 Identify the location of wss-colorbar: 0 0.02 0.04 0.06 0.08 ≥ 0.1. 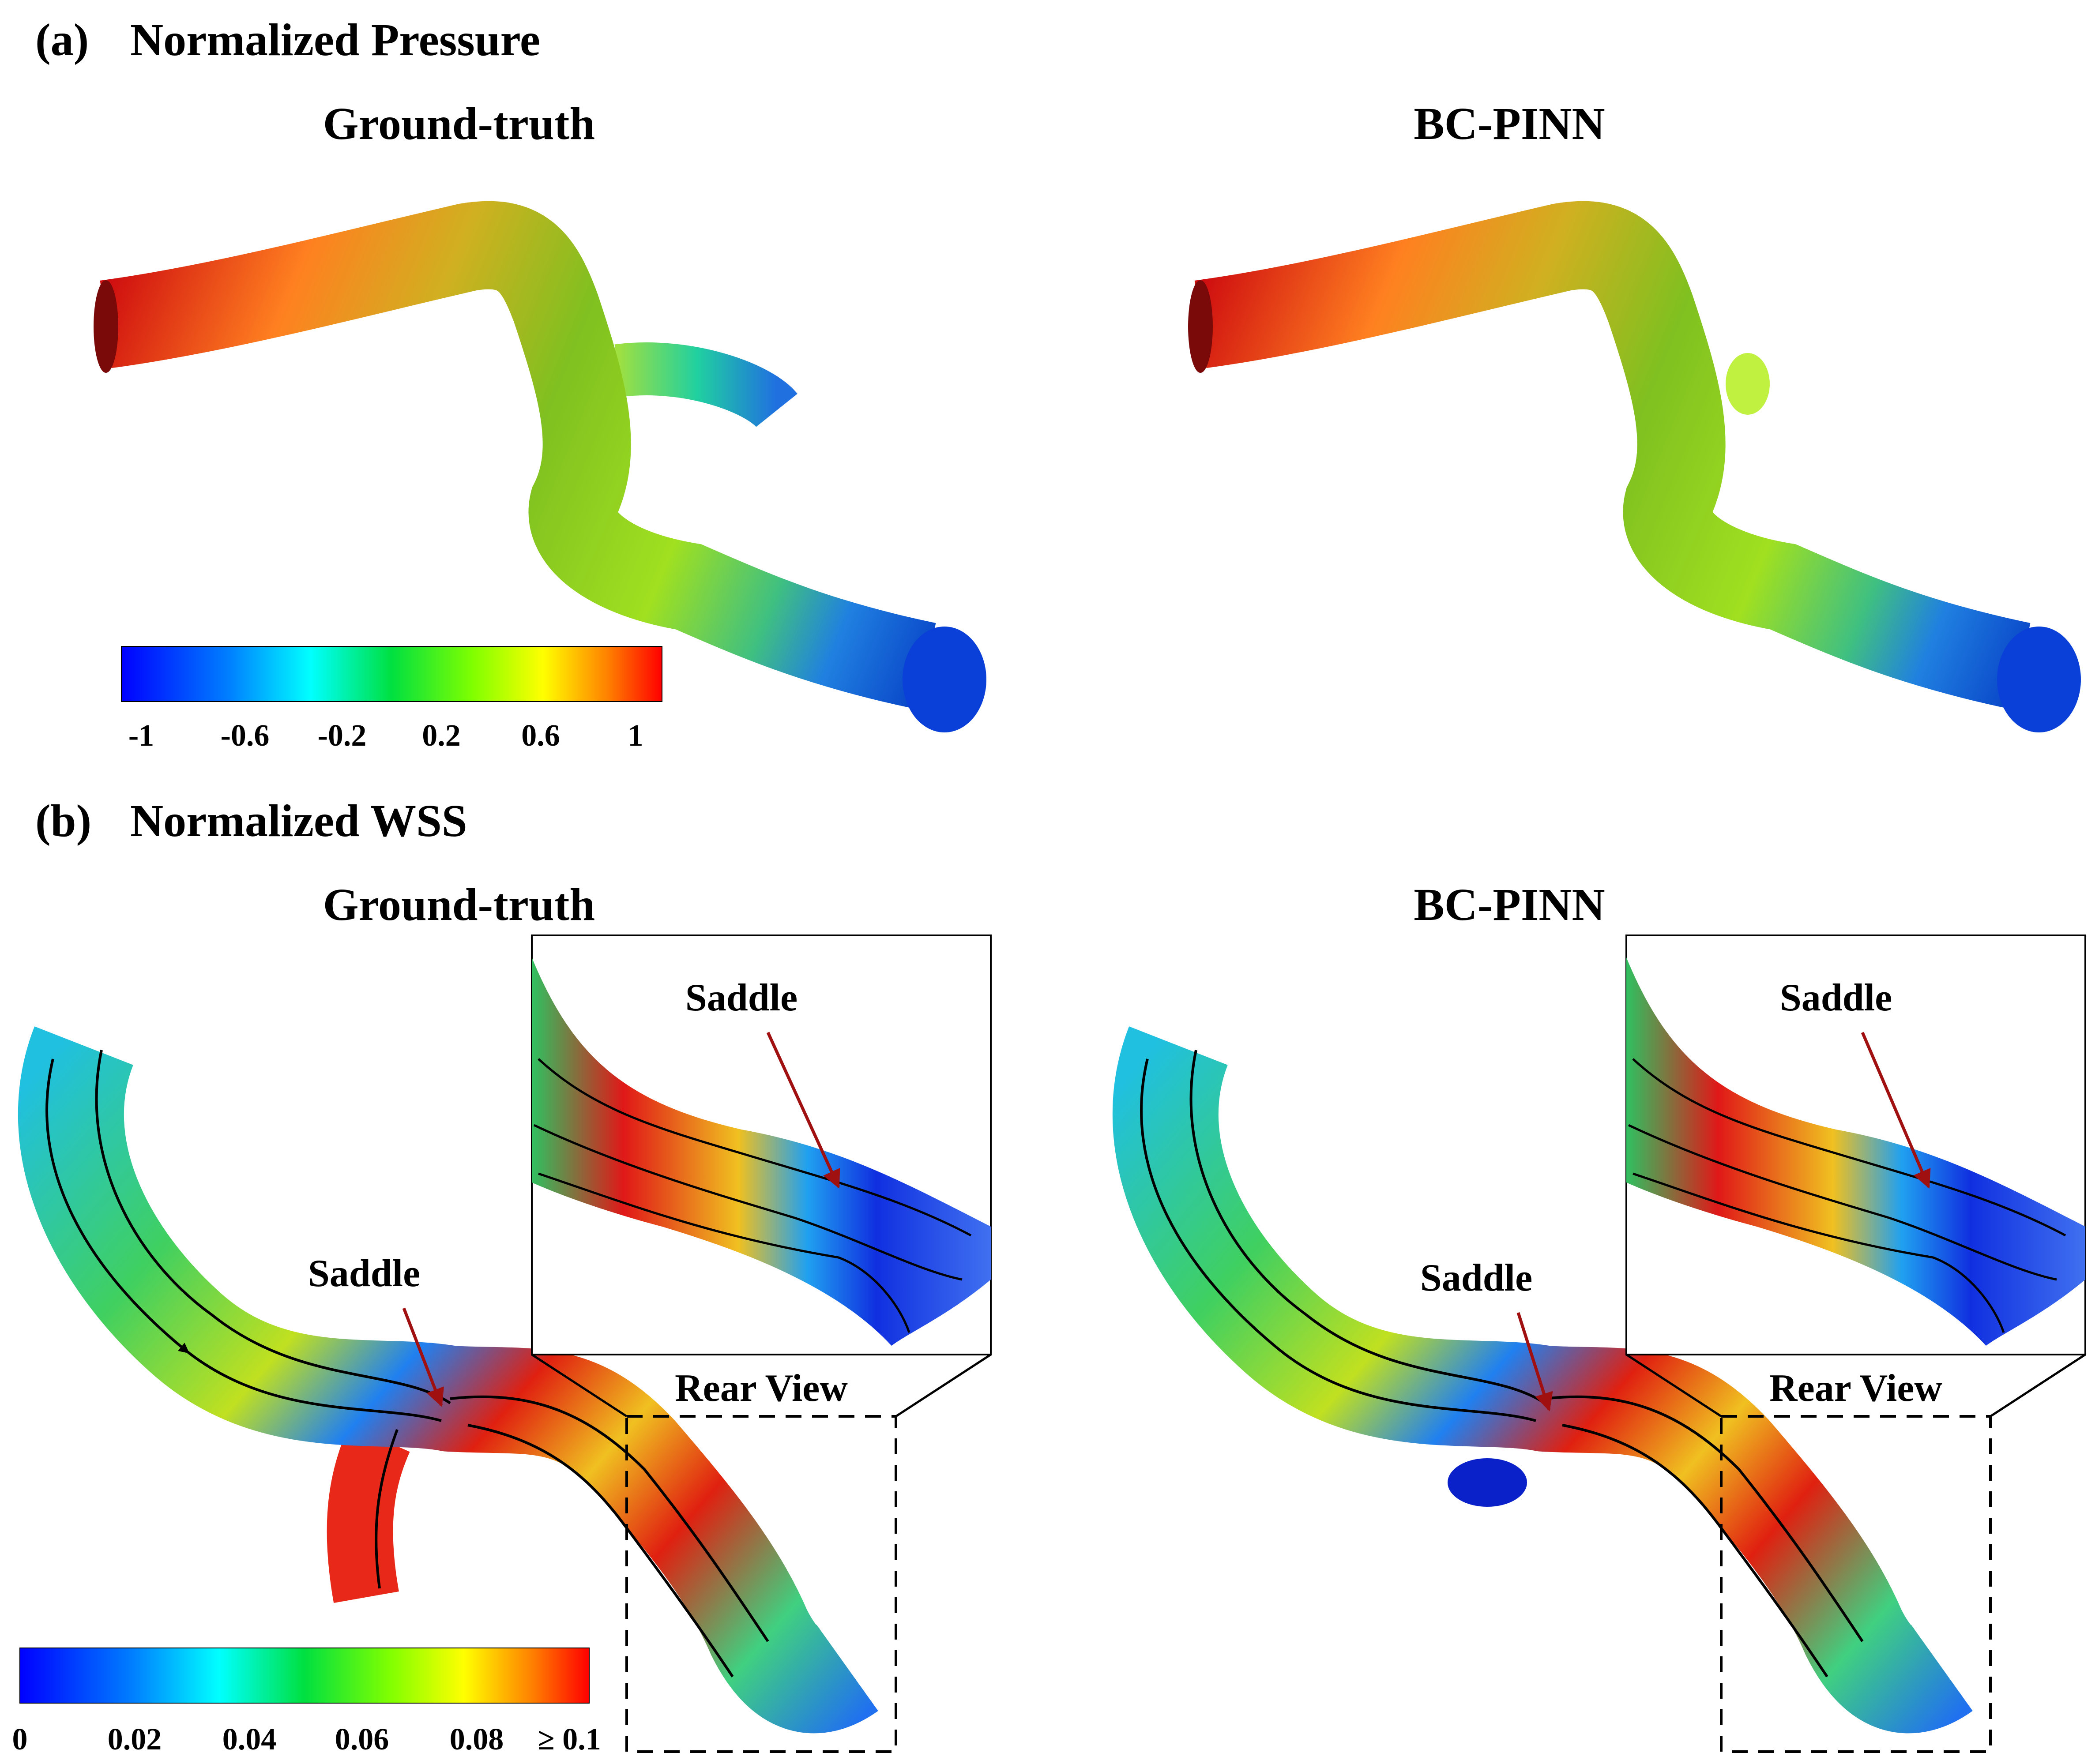
(306, 1702).